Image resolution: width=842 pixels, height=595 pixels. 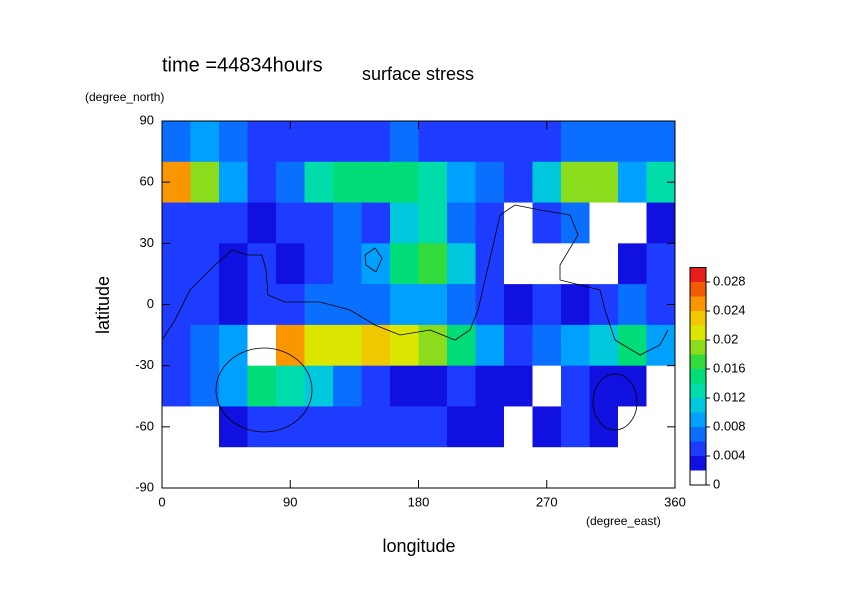 What do you see at coordinates (717, 379) in the screenshot?
I see `colorbar: 0 0.004 0.008 0.012 0.016 0.02 0.024 0.028` at bounding box center [717, 379].